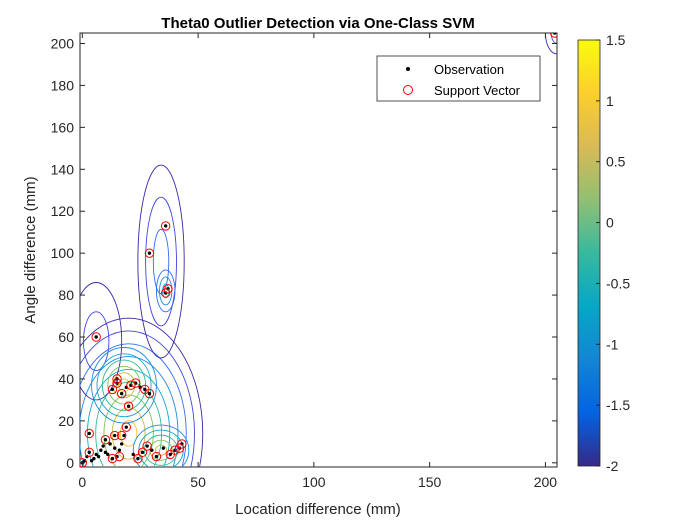  Describe the element at coordinates (70, 463) in the screenshot. I see `y-tick-label: 0` at that location.